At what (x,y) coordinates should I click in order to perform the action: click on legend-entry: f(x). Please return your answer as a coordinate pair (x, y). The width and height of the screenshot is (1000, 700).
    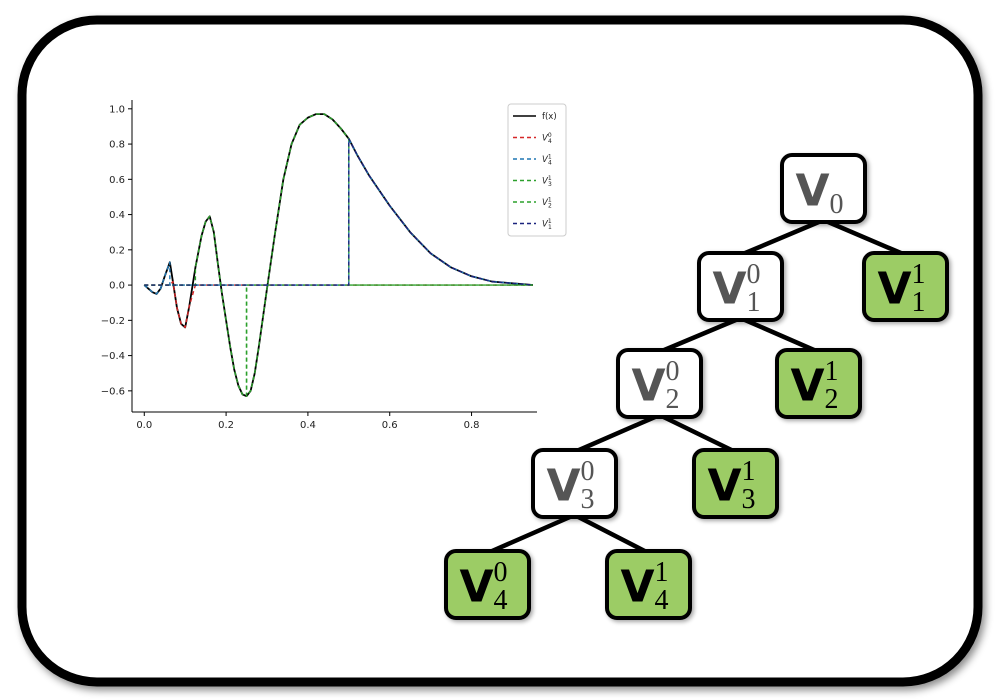
    Looking at the image, I should click on (549, 117).